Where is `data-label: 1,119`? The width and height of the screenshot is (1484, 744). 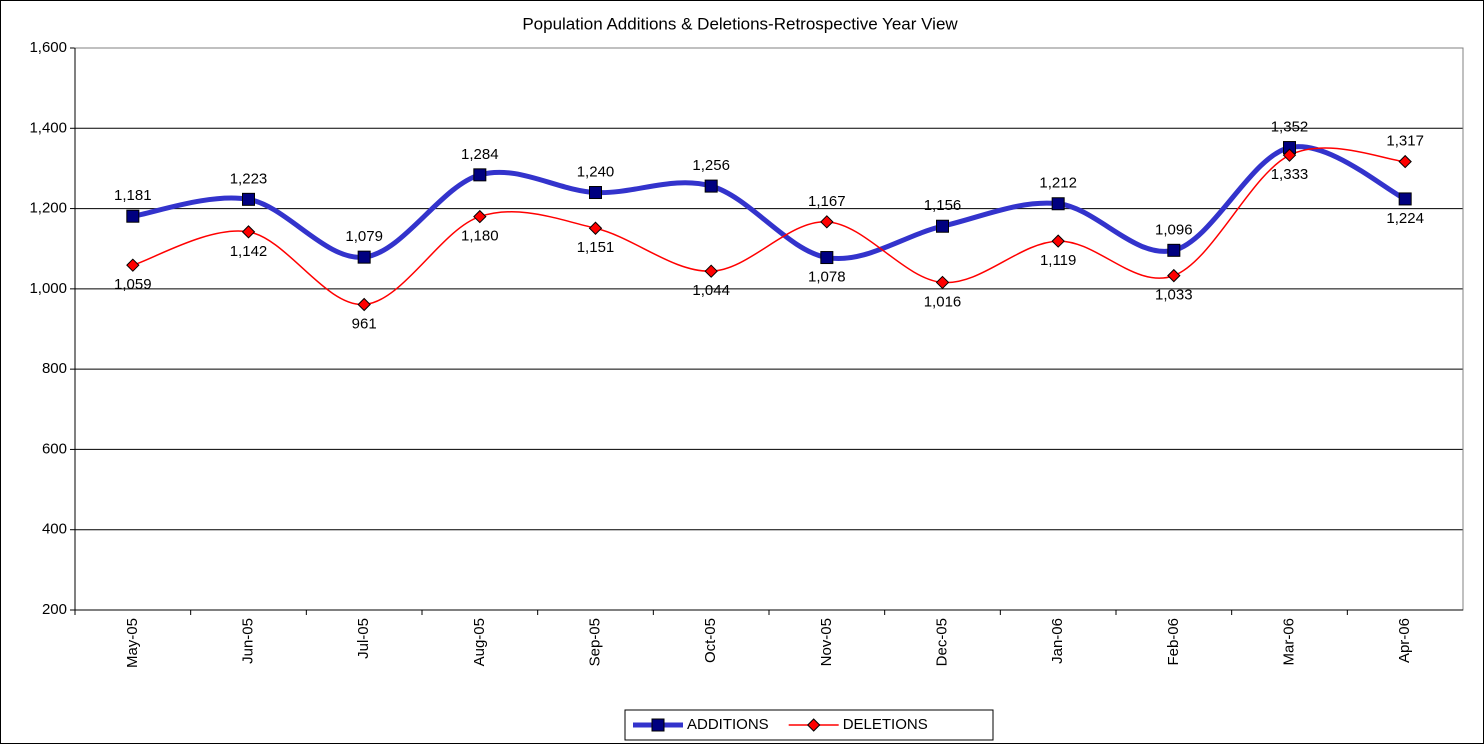 data-label: 1,119 is located at coordinates (1058, 260).